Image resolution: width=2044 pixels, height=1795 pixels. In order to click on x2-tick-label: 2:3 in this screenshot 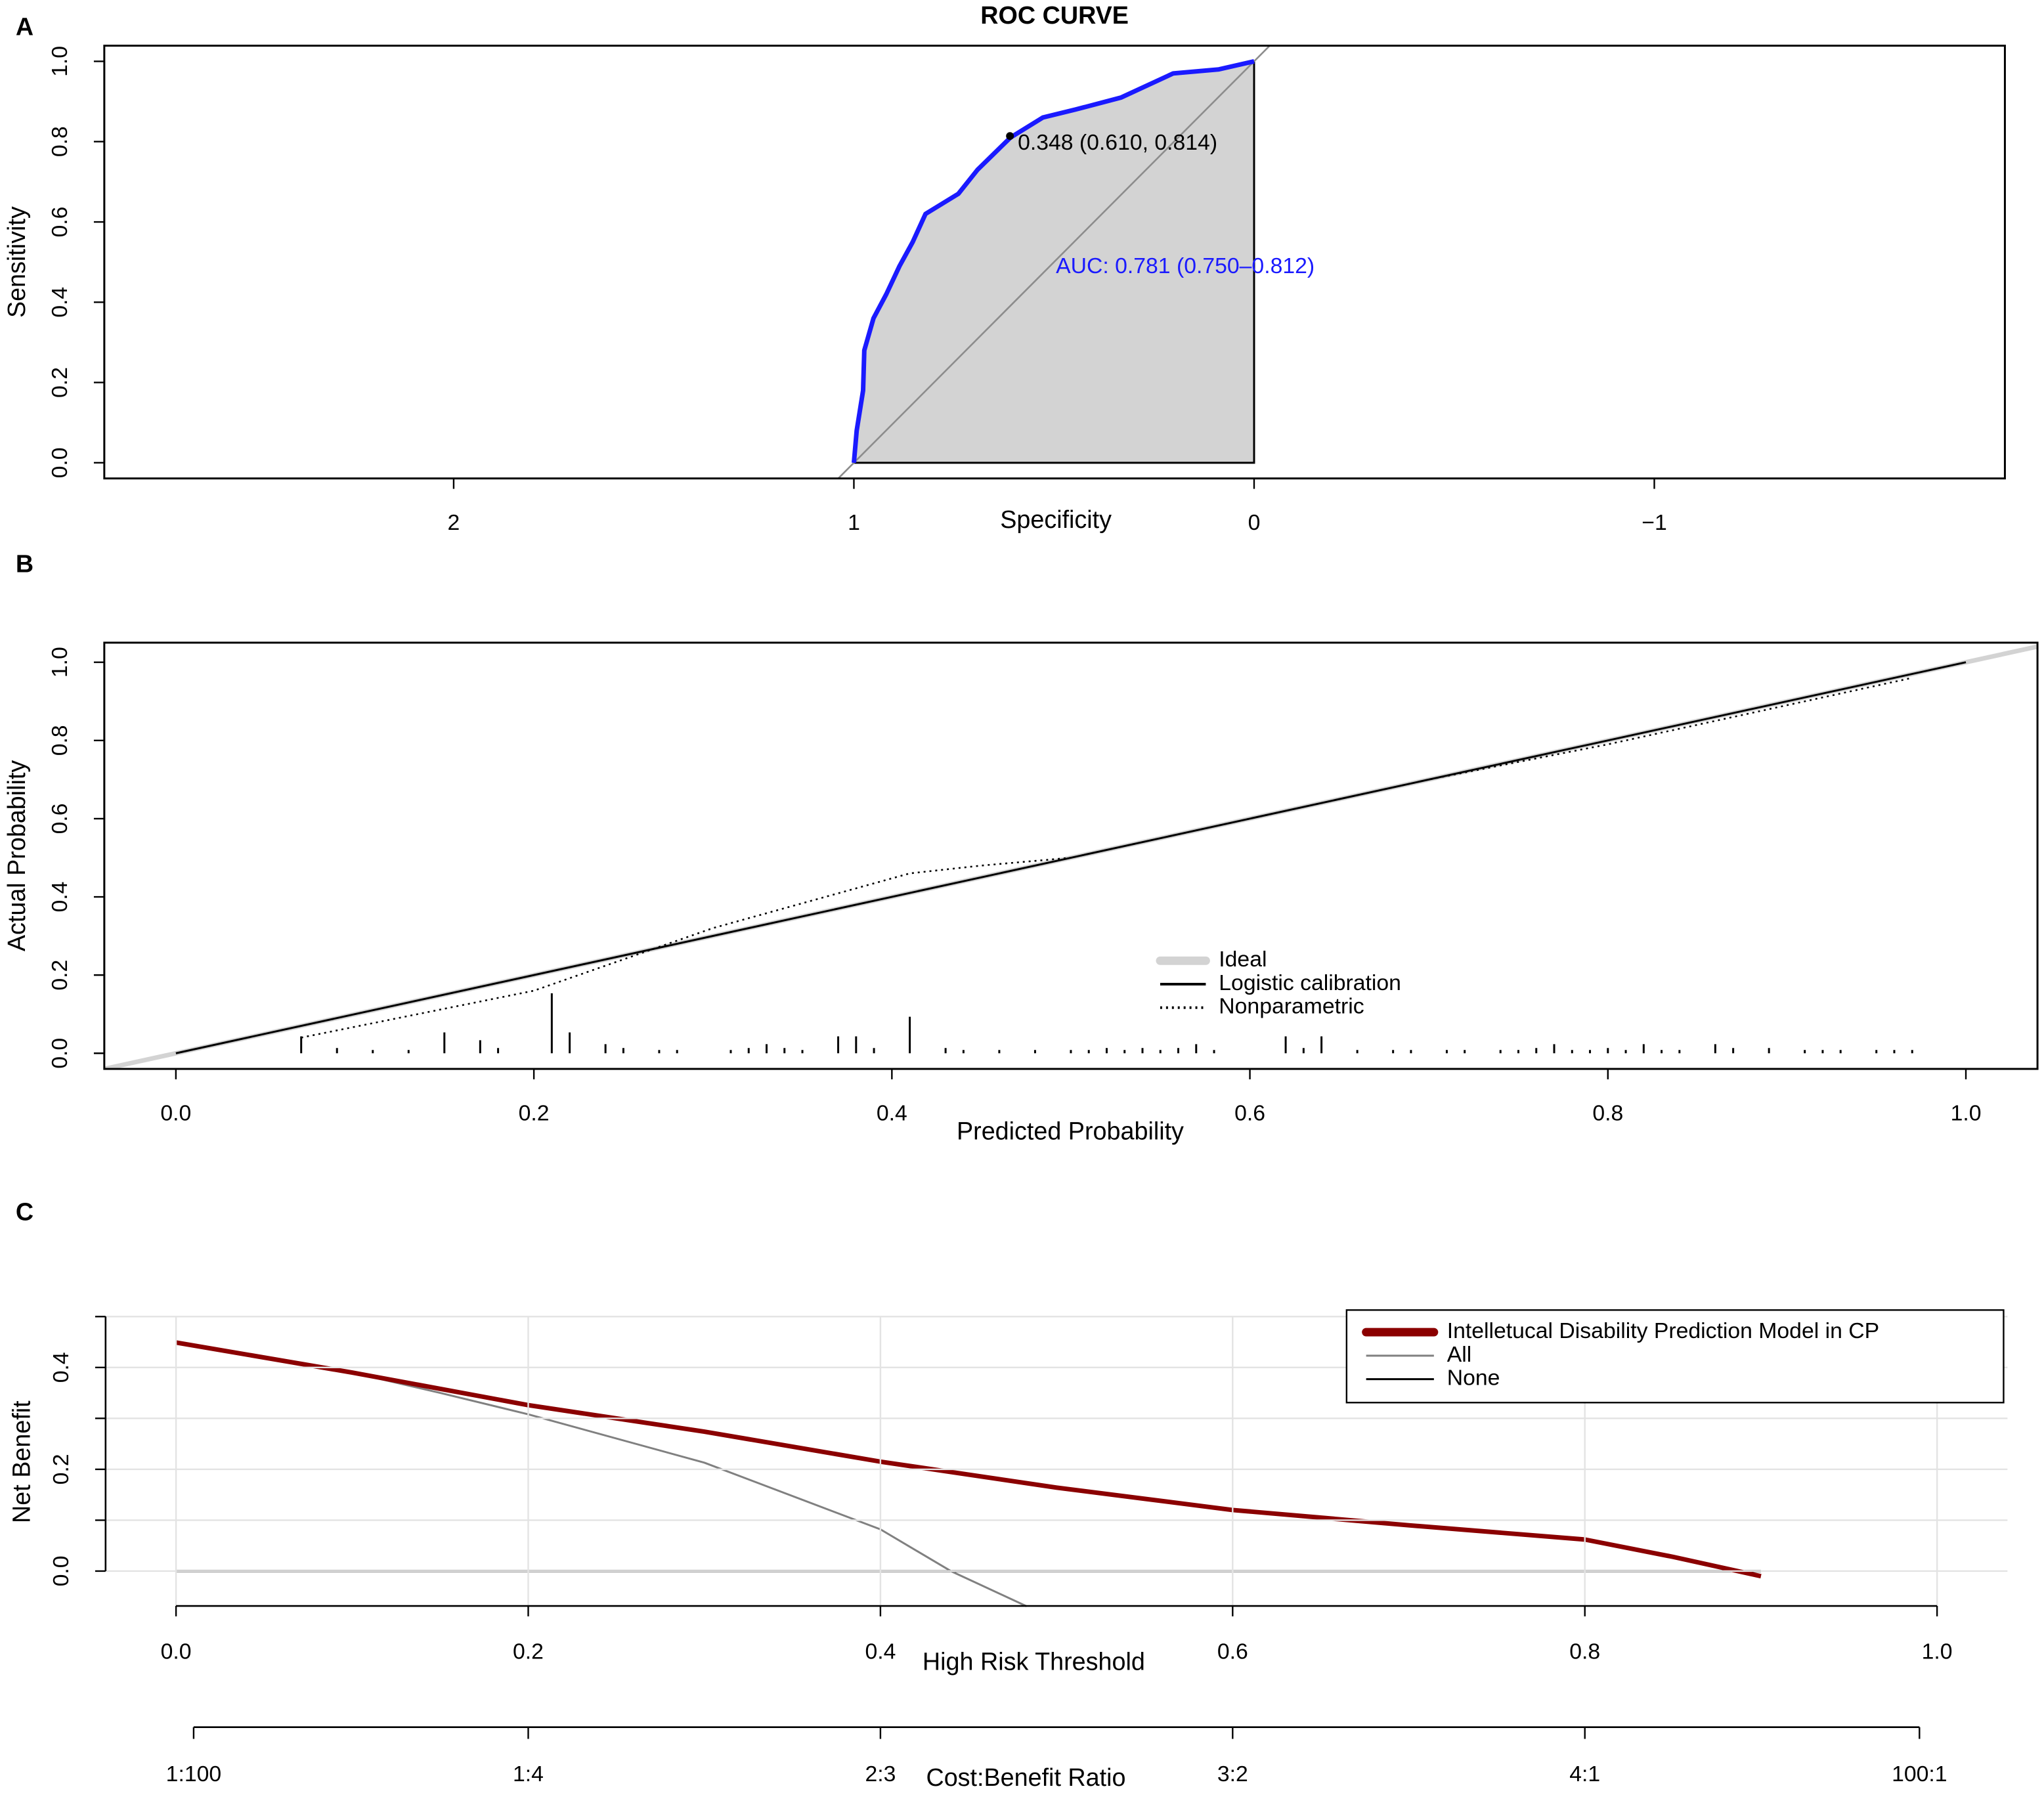, I will do `click(880, 1774)`.